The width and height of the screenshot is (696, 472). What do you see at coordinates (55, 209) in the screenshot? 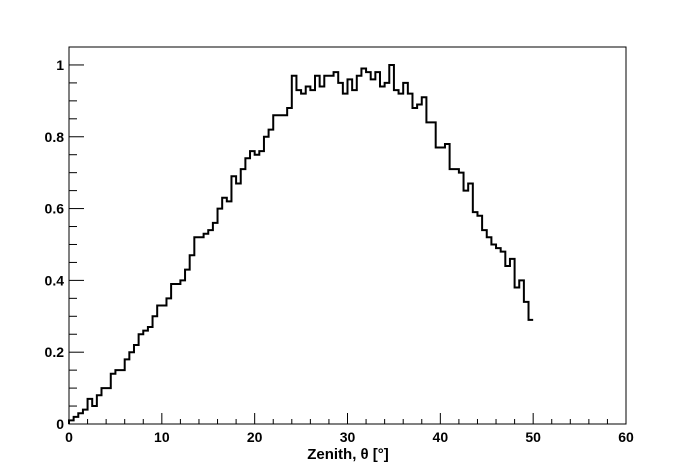
I see `y-tick-label: 0.6` at bounding box center [55, 209].